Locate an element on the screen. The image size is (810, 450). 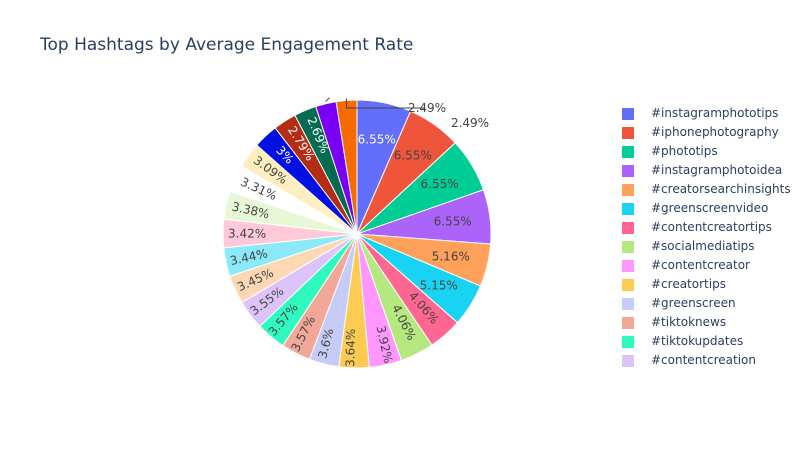
legend-item: #greenscreen is located at coordinates (712, 304).